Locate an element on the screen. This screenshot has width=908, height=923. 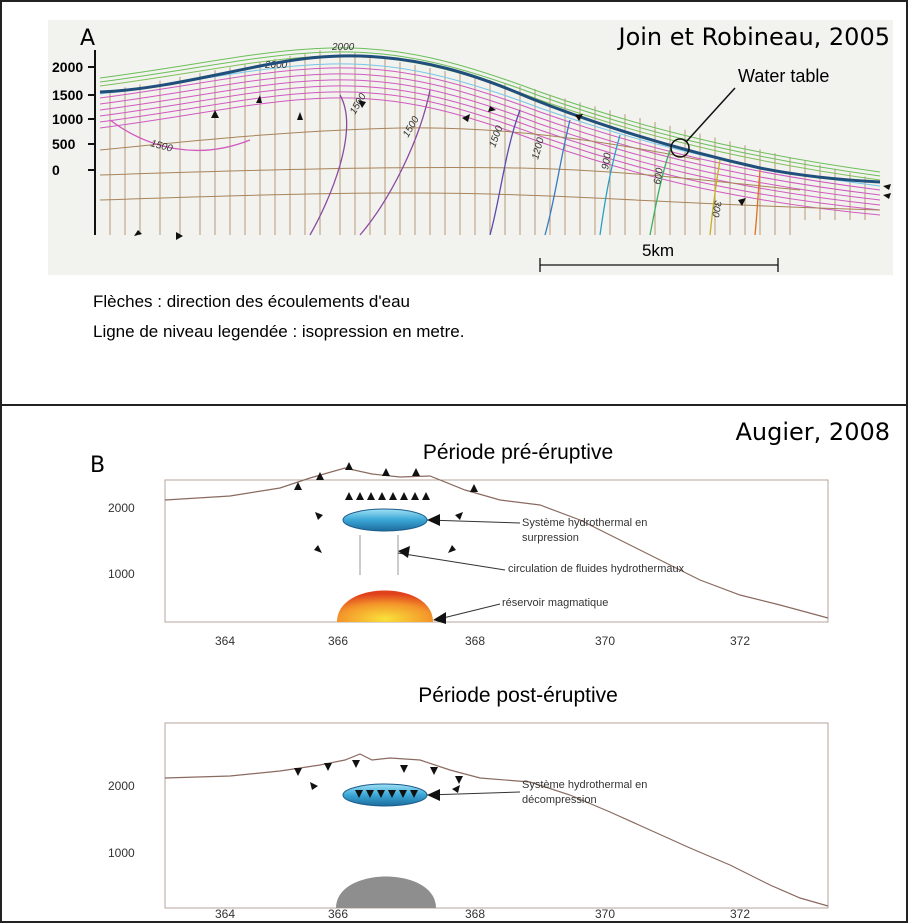
y-tick: 0 is located at coordinates (56, 170).